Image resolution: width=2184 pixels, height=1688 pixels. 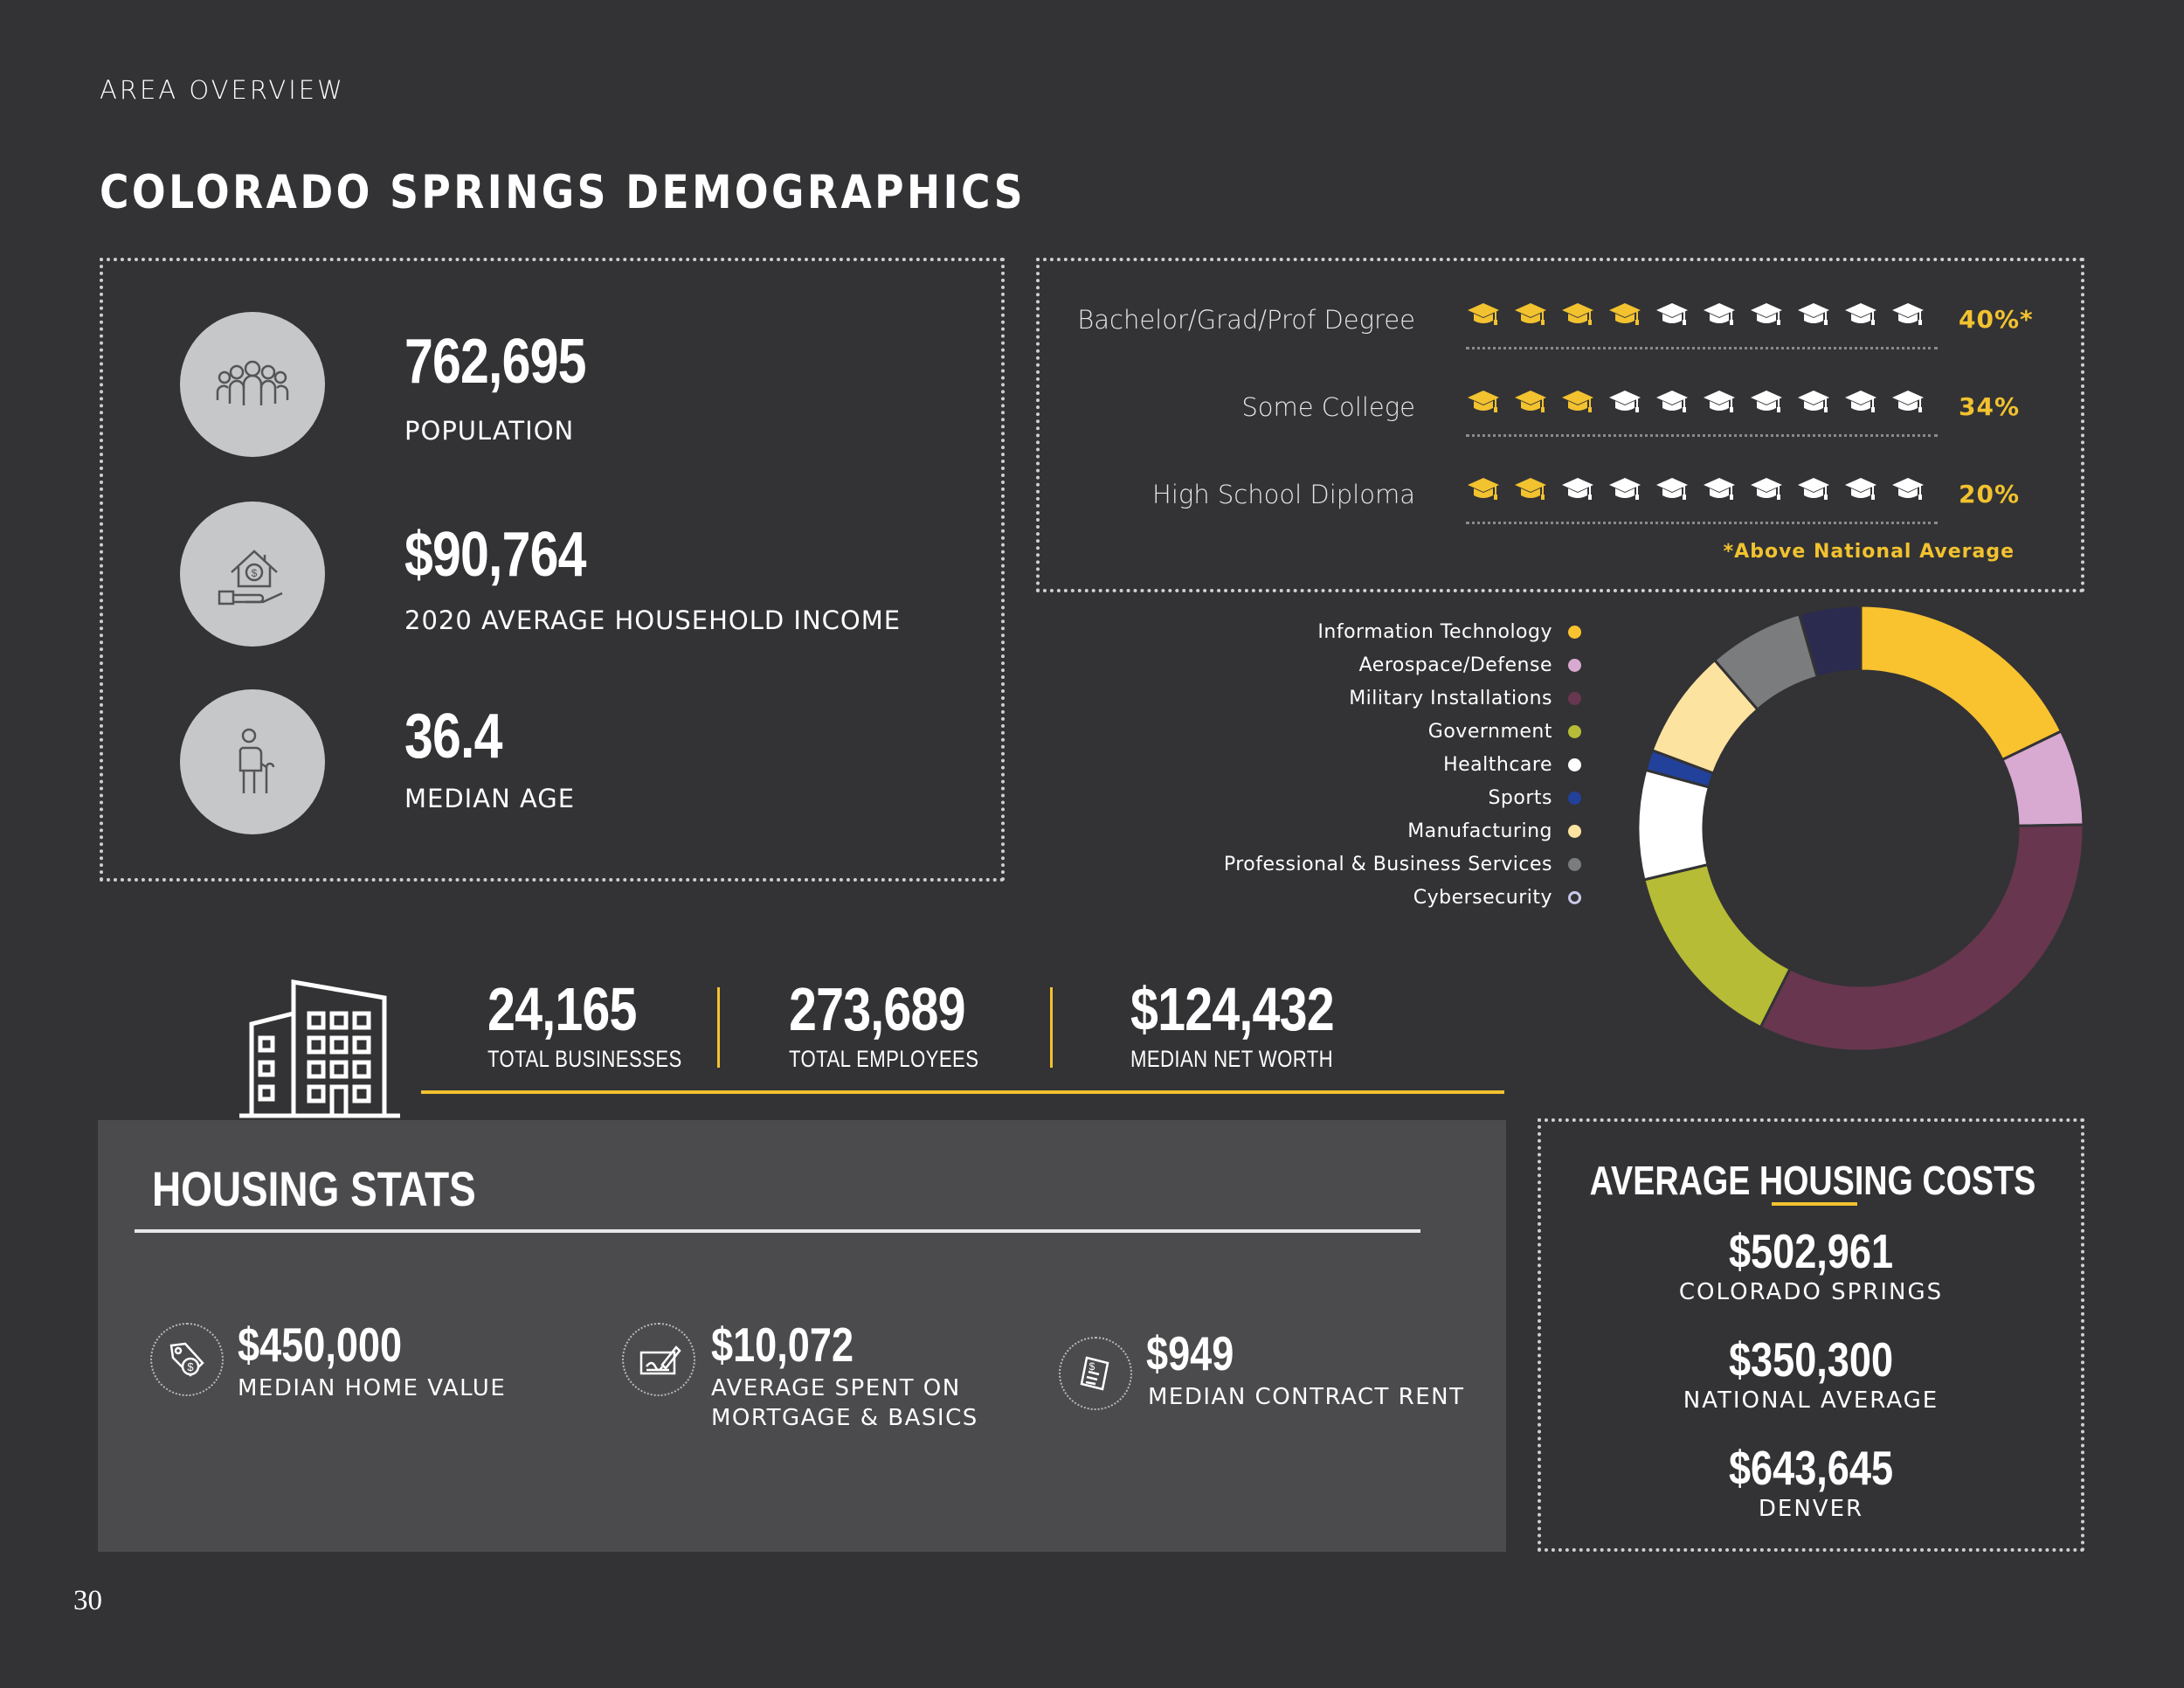 What do you see at coordinates (1434, 631) in the screenshot?
I see `legend-label: Information Technology` at bounding box center [1434, 631].